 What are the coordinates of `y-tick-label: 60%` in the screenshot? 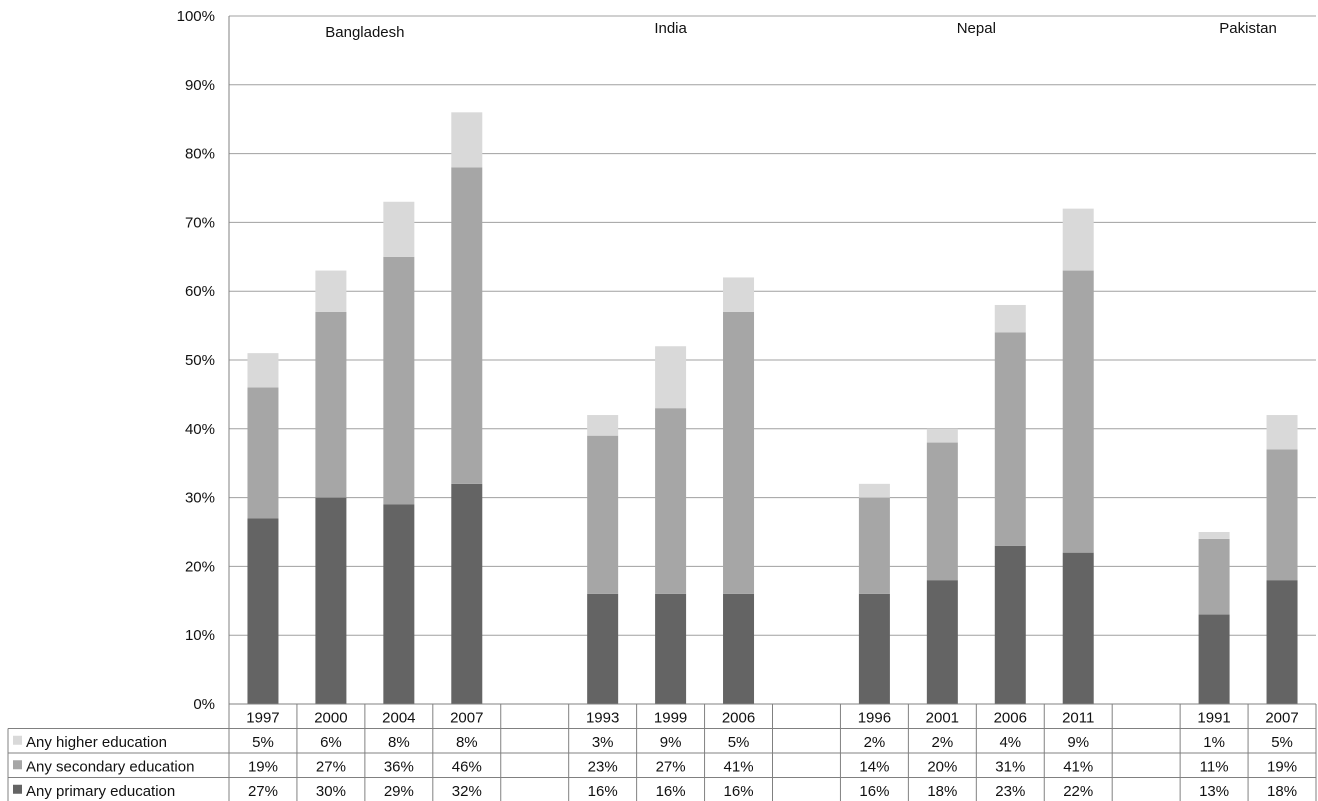 It's located at (200, 291).